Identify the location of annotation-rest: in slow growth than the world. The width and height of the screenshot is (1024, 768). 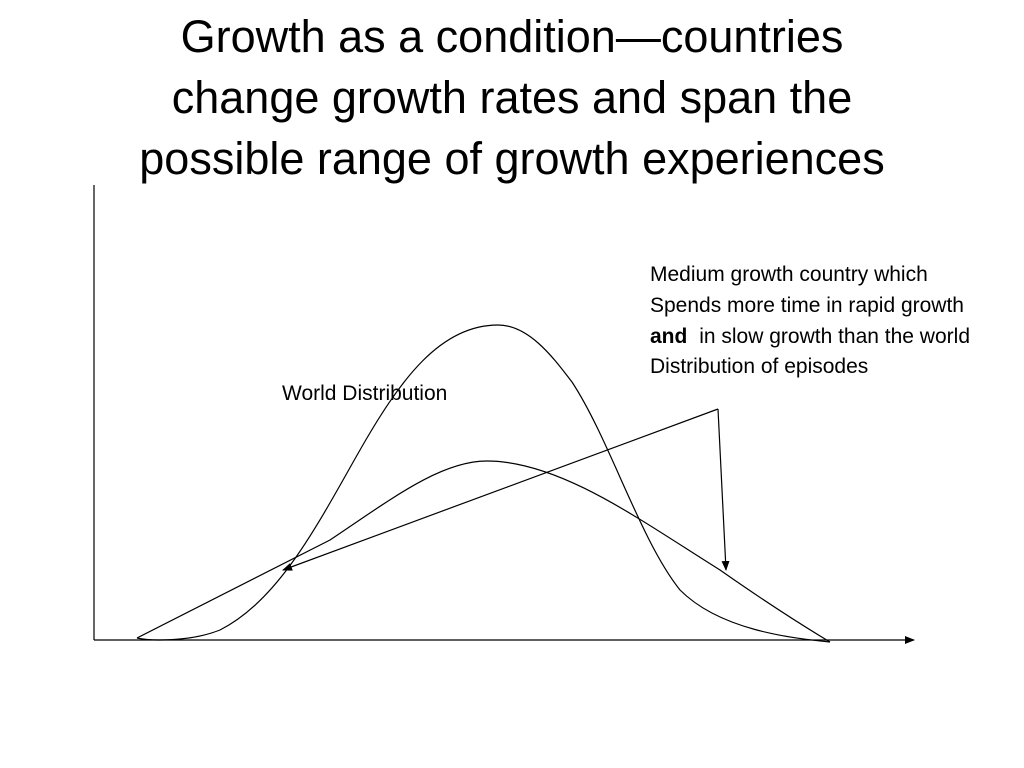
(834, 336).